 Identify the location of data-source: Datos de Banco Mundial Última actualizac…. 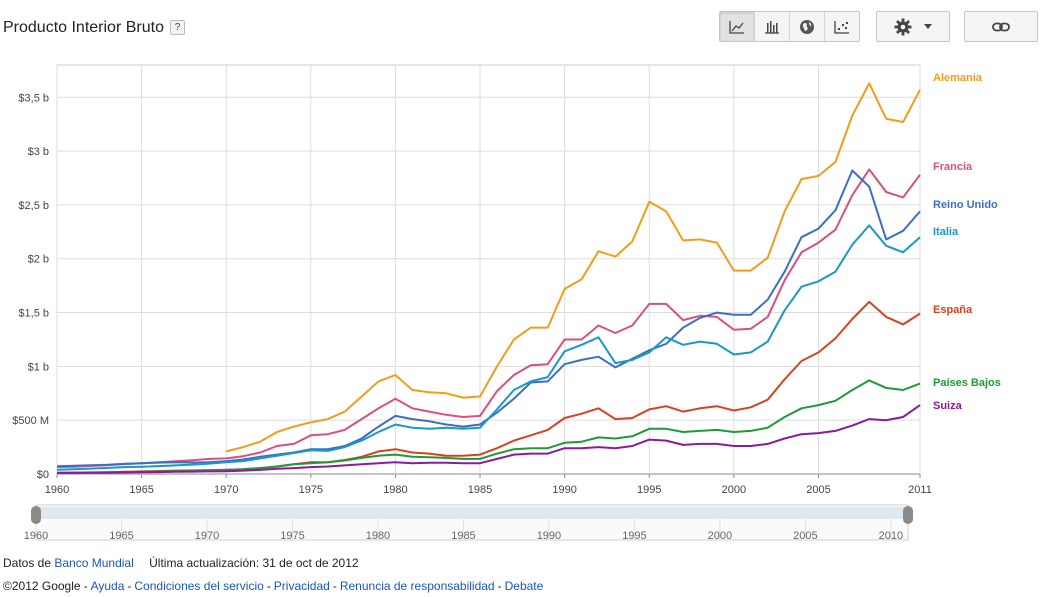
(181, 563).